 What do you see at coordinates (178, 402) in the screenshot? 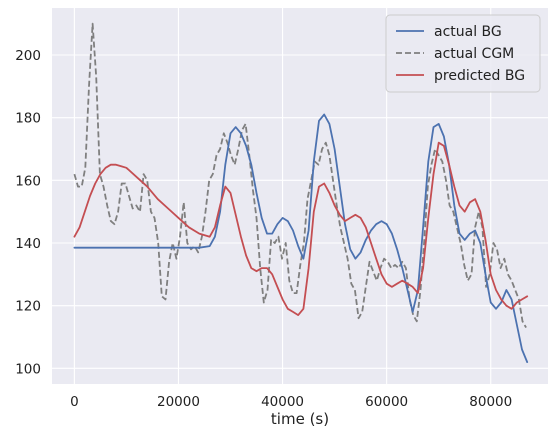
I see `x-tick-label: 20000` at bounding box center [178, 402].